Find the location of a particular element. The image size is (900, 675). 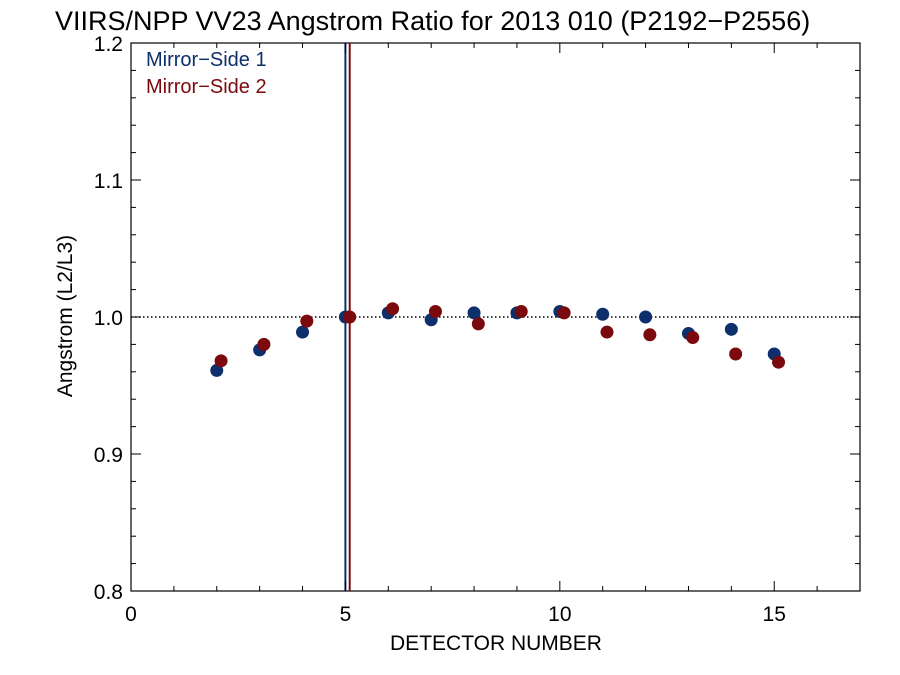

y-axis-label: Angstrom (L2/L3) is located at coordinates (65, 316).